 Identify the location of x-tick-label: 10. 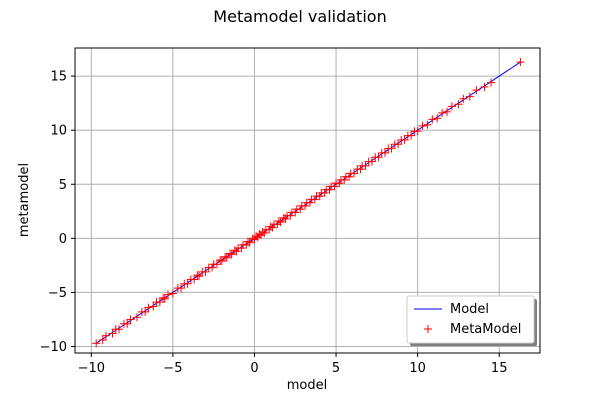
(417, 368).